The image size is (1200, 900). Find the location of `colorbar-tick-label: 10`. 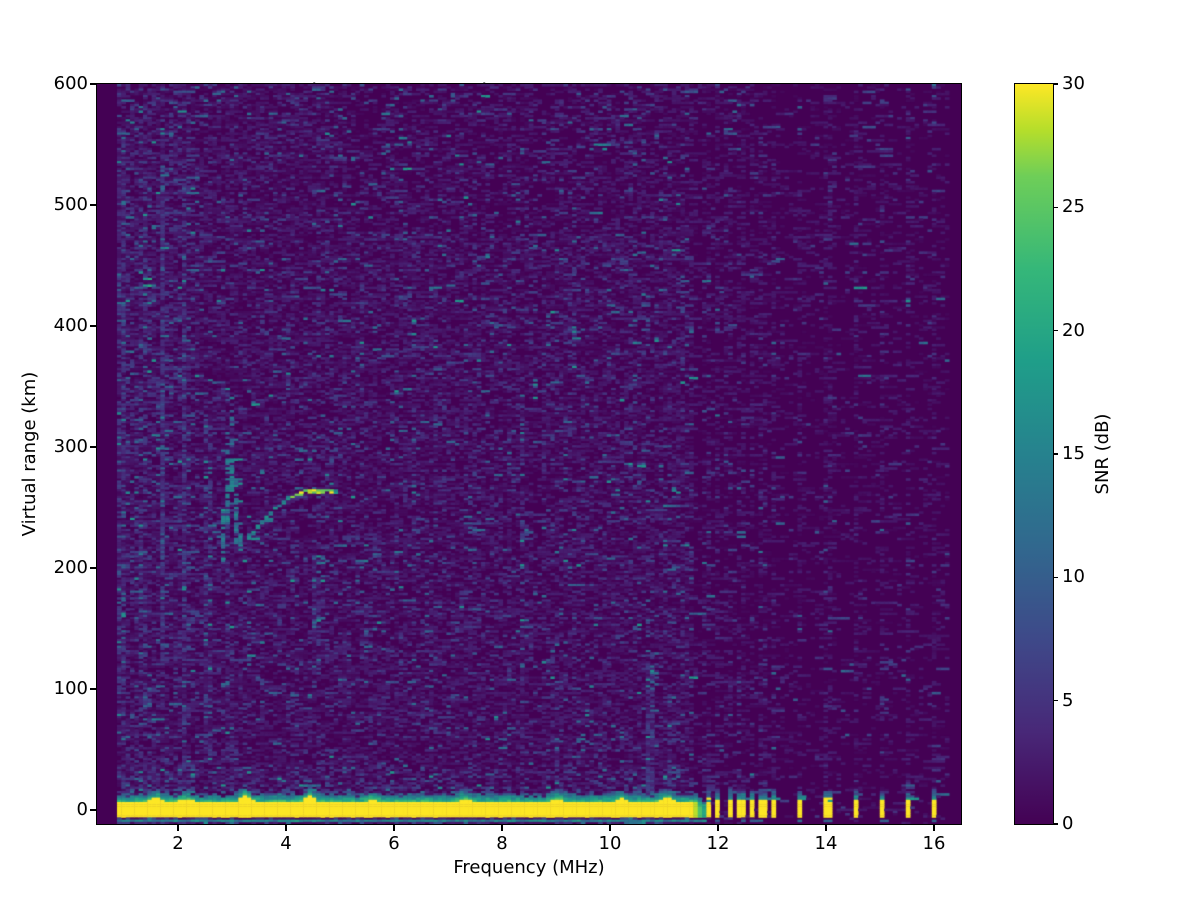

colorbar-tick-label: 10 is located at coordinates (1073, 577).